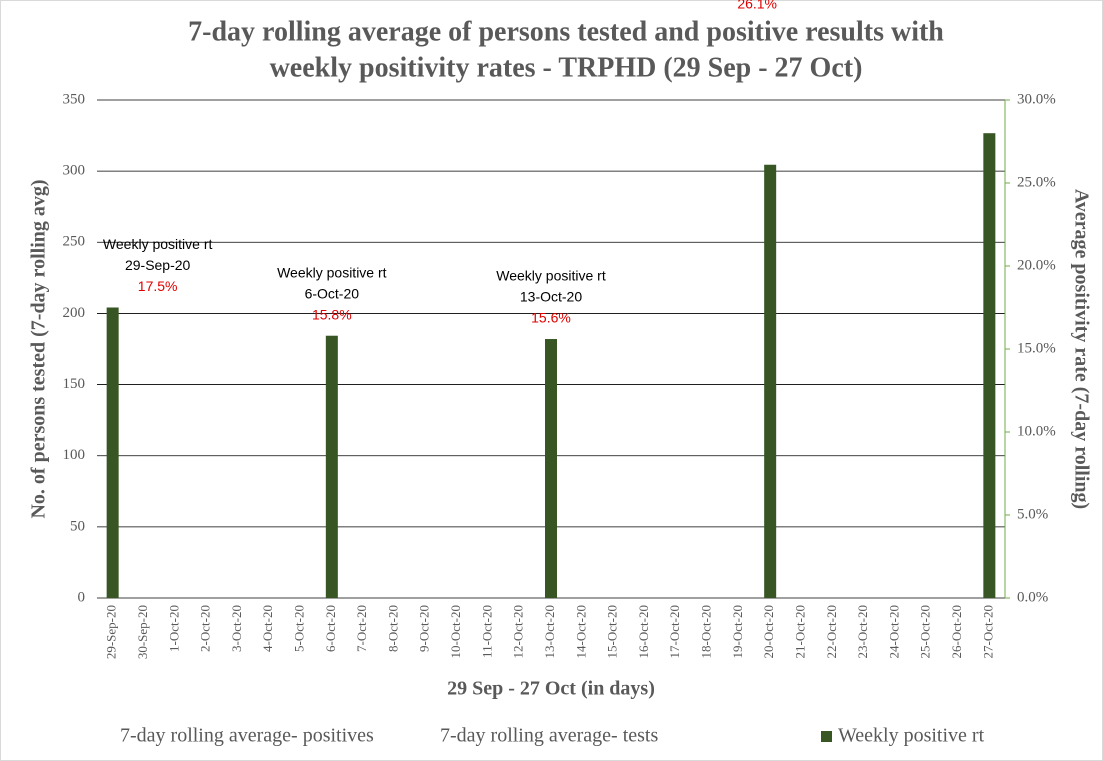 The width and height of the screenshot is (1103, 761). Describe the element at coordinates (74, 455) in the screenshot. I see `y-tick-label: 100` at that location.